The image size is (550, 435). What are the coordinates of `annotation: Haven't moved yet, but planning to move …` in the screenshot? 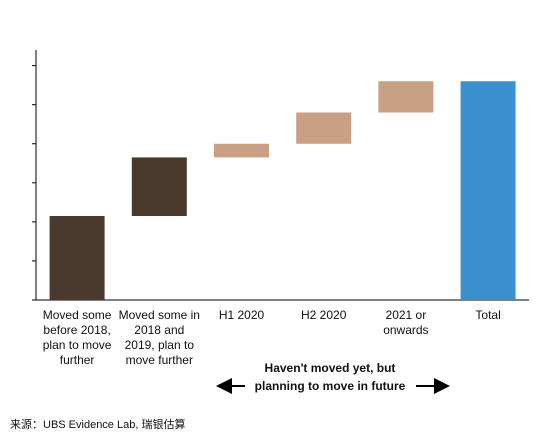 It's located at (330, 377).